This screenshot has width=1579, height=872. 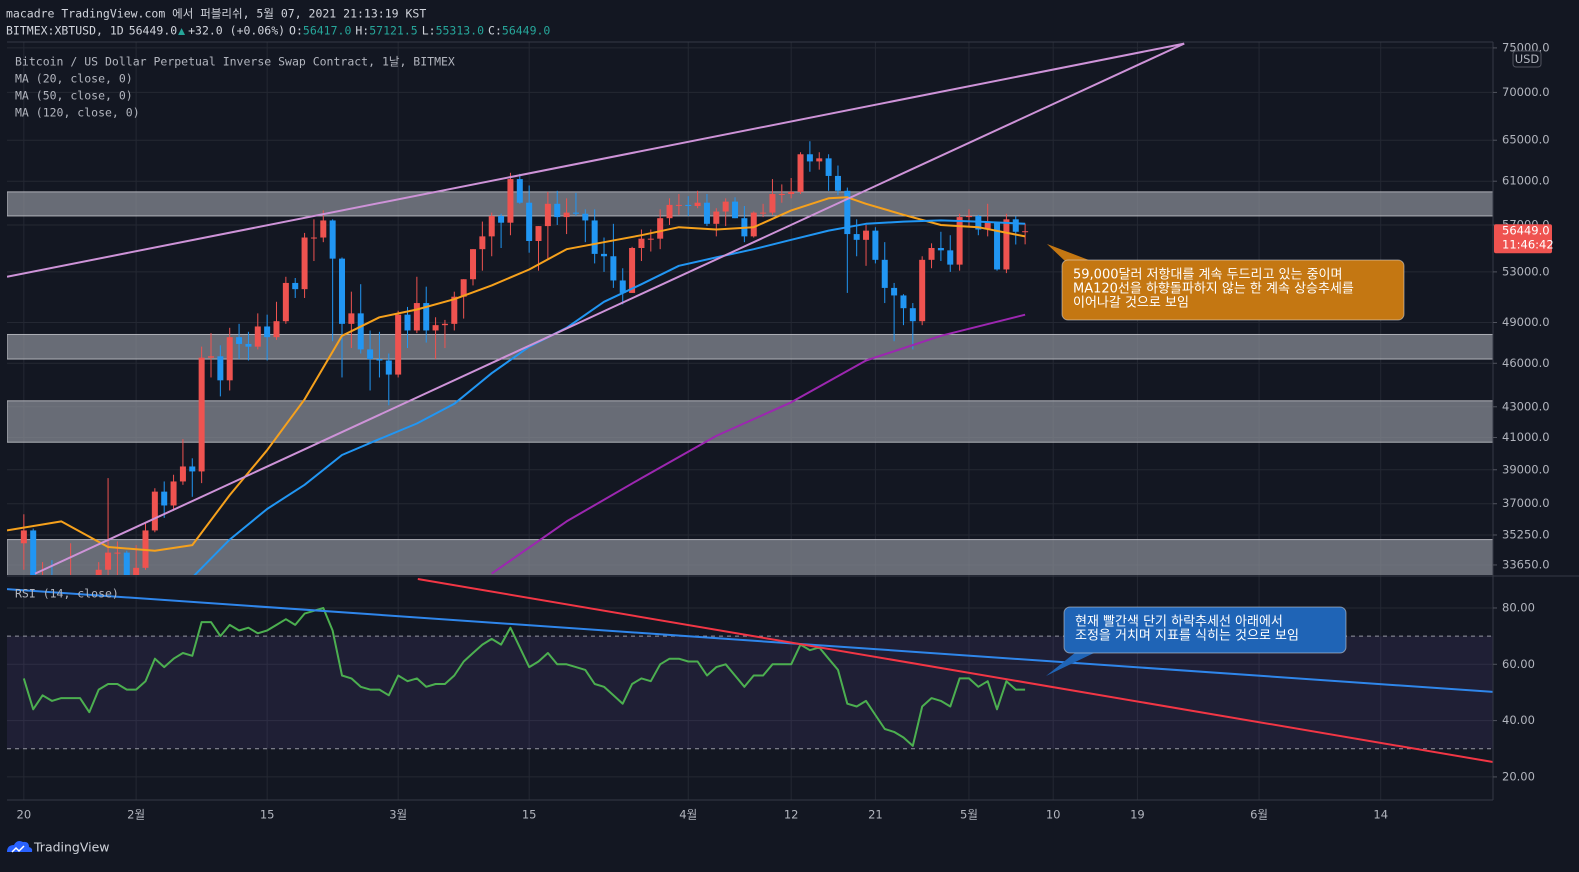 What do you see at coordinates (1071, 664) in the screenshot?
I see `callout-pointer` at bounding box center [1071, 664].